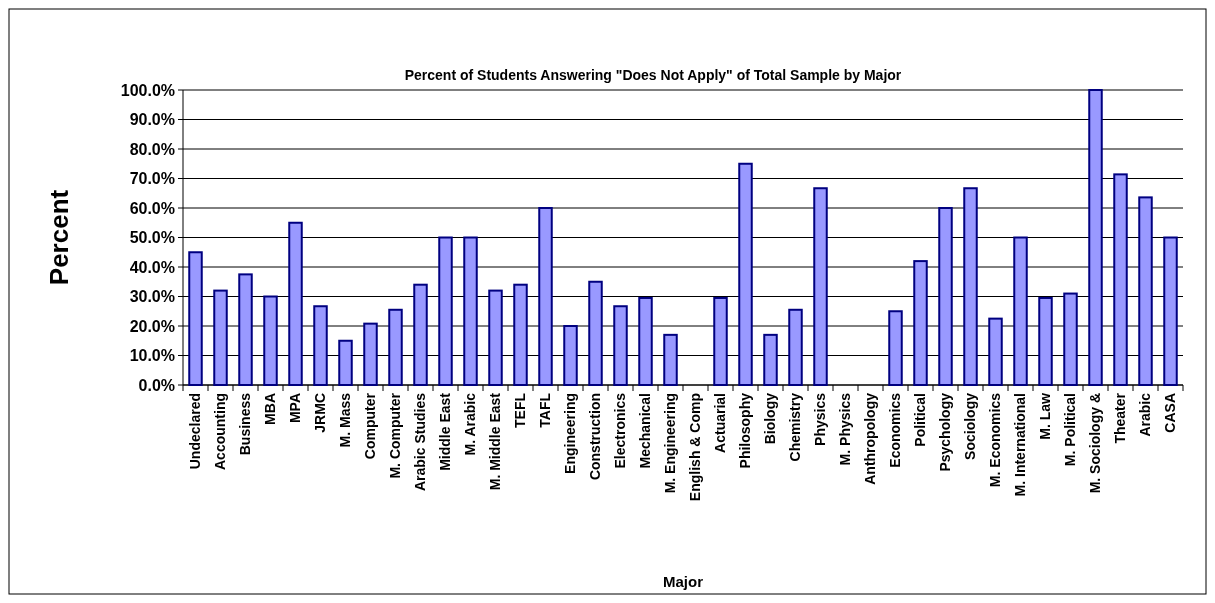 Image resolution: width=1215 pixels, height=603 pixels. I want to click on y-tick-label: 50.0%, so click(152, 238).